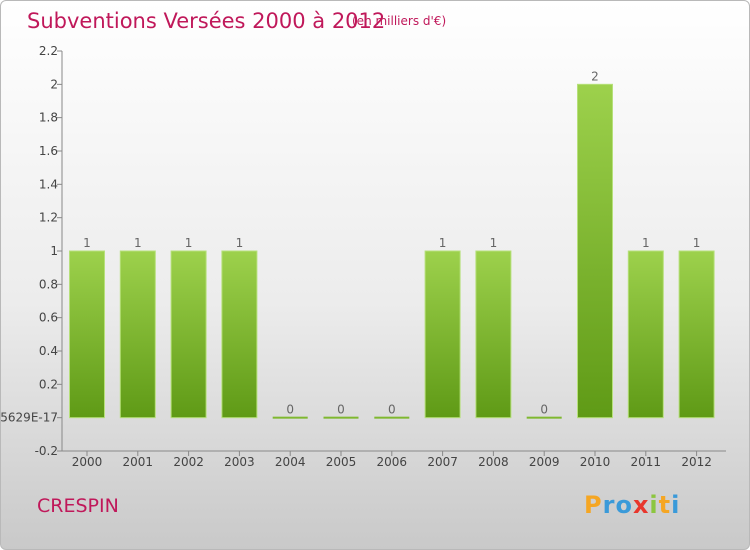  What do you see at coordinates (595, 462) in the screenshot?
I see `x-tick-label: 2010` at bounding box center [595, 462].